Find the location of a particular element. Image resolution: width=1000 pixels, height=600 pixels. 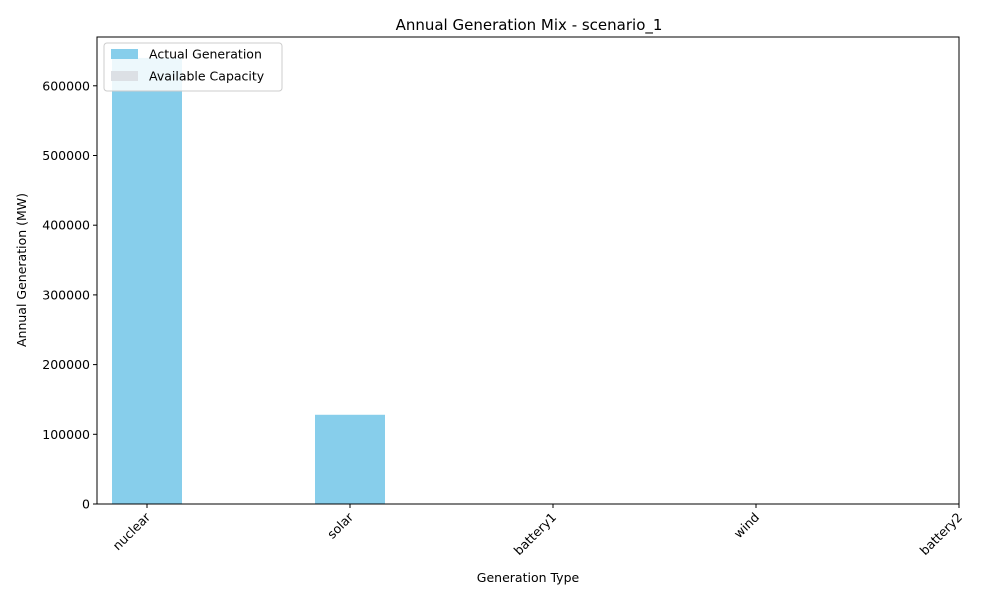

y-tick-label: 600000 is located at coordinates (66, 85).